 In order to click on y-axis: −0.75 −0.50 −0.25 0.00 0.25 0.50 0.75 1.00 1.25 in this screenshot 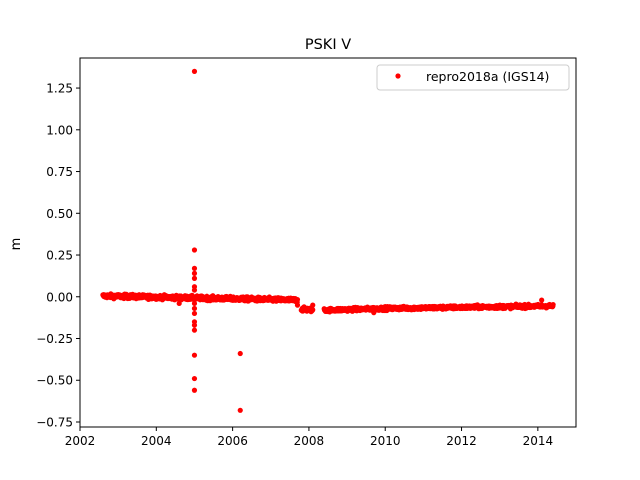, I will do `click(58, 255)`.